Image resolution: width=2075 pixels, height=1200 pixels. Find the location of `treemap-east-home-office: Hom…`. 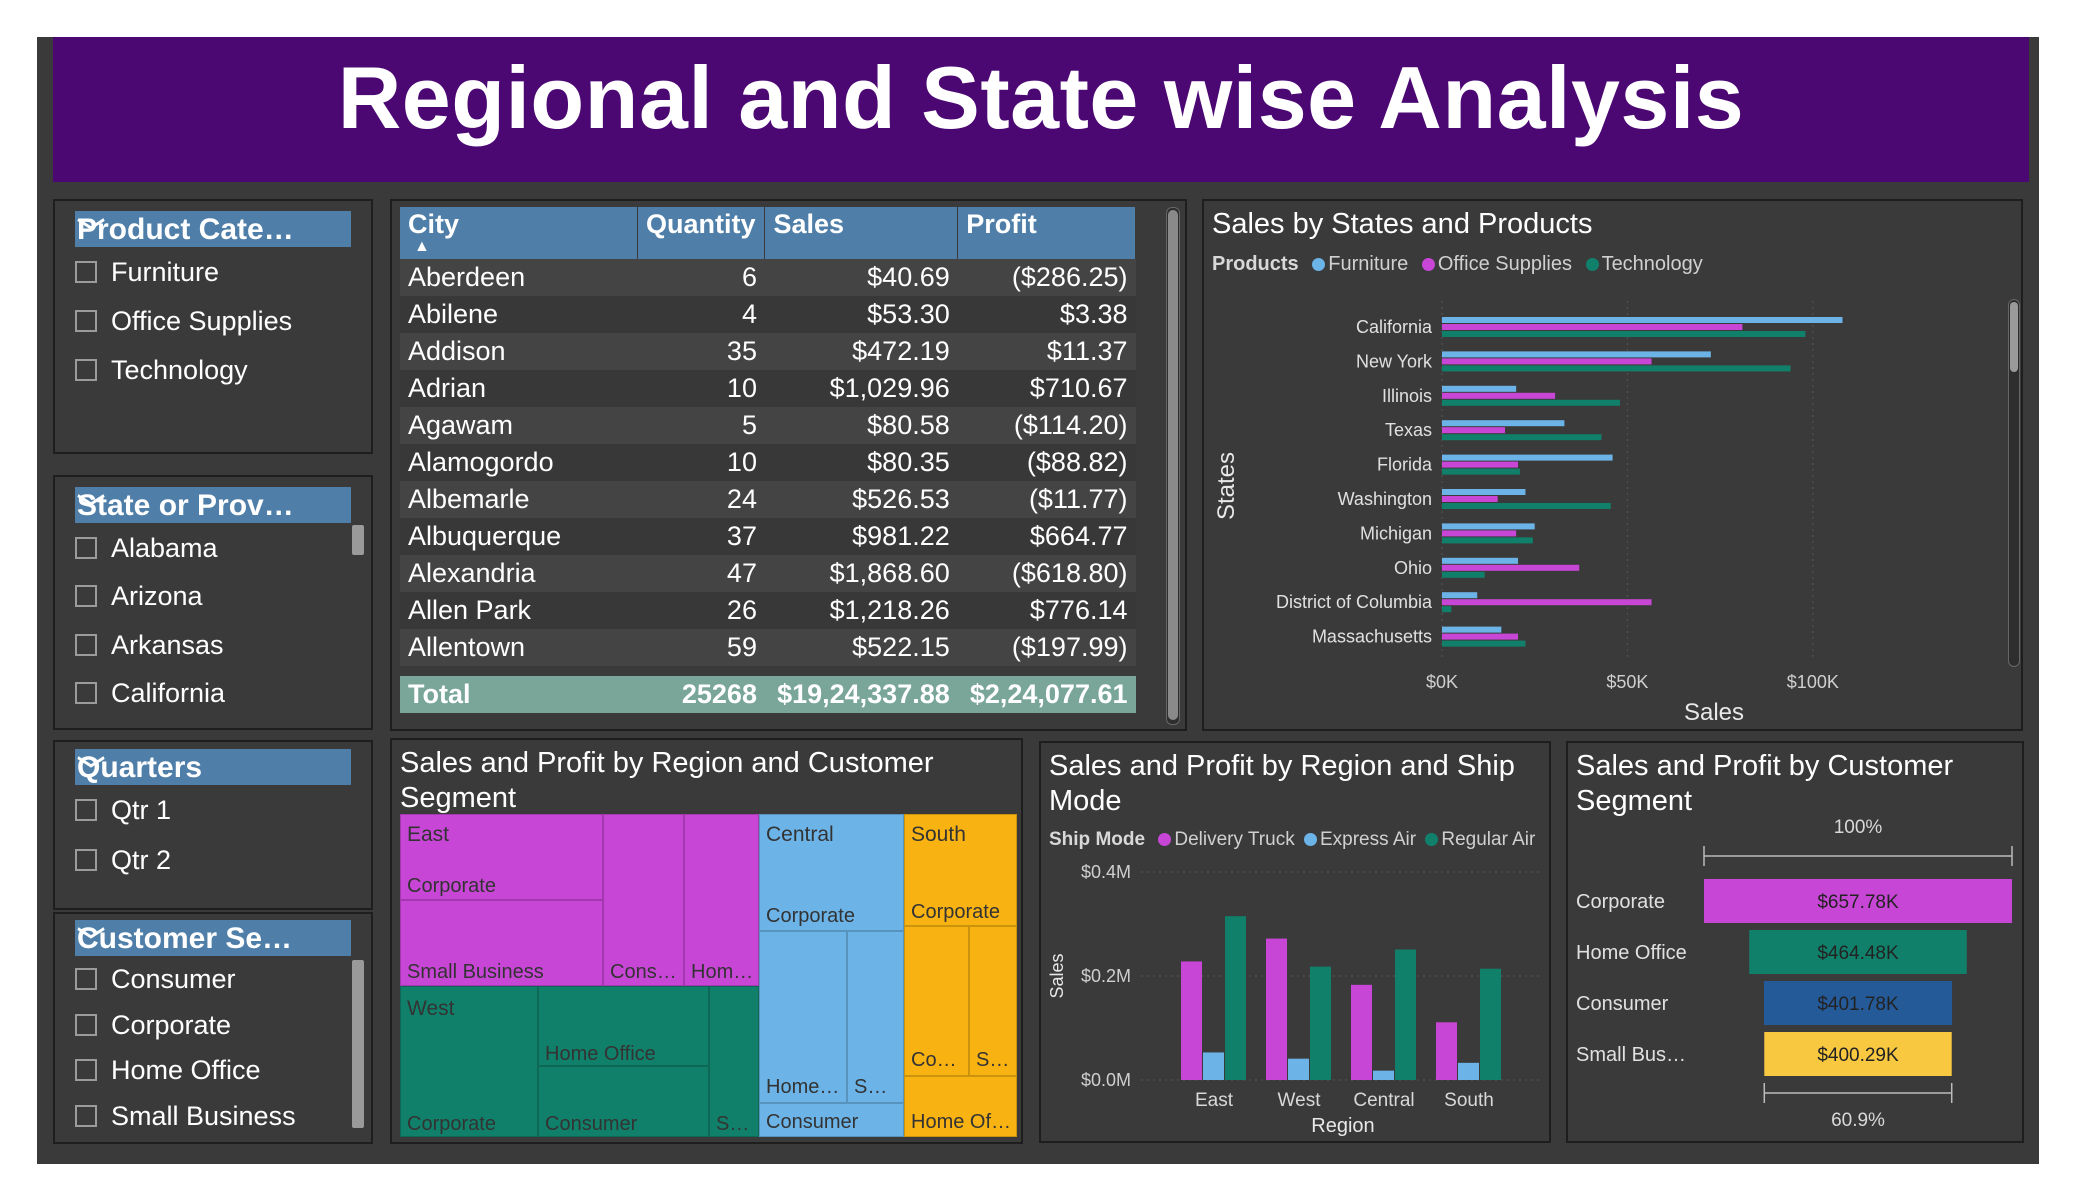

treemap-east-home-office: Hom… is located at coordinates (721, 900).